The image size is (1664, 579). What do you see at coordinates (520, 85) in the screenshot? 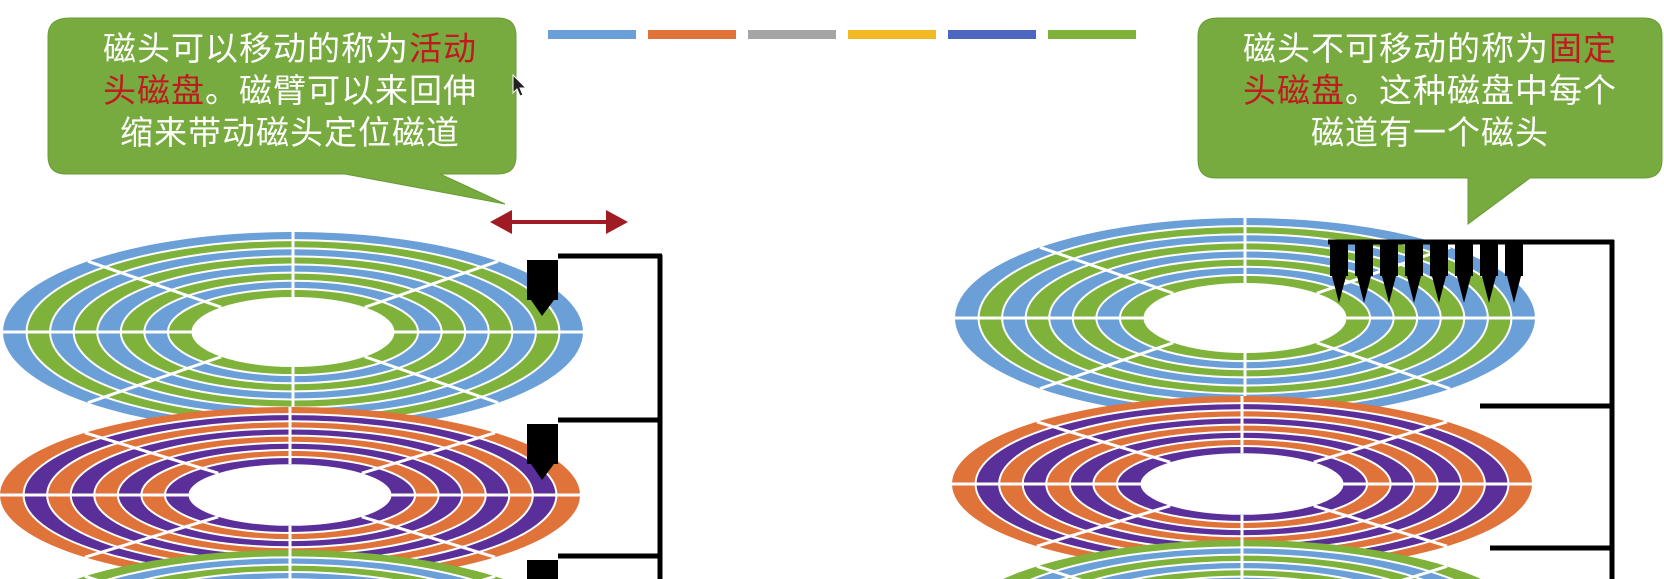
I see `mouse-cursor-icon` at bounding box center [520, 85].